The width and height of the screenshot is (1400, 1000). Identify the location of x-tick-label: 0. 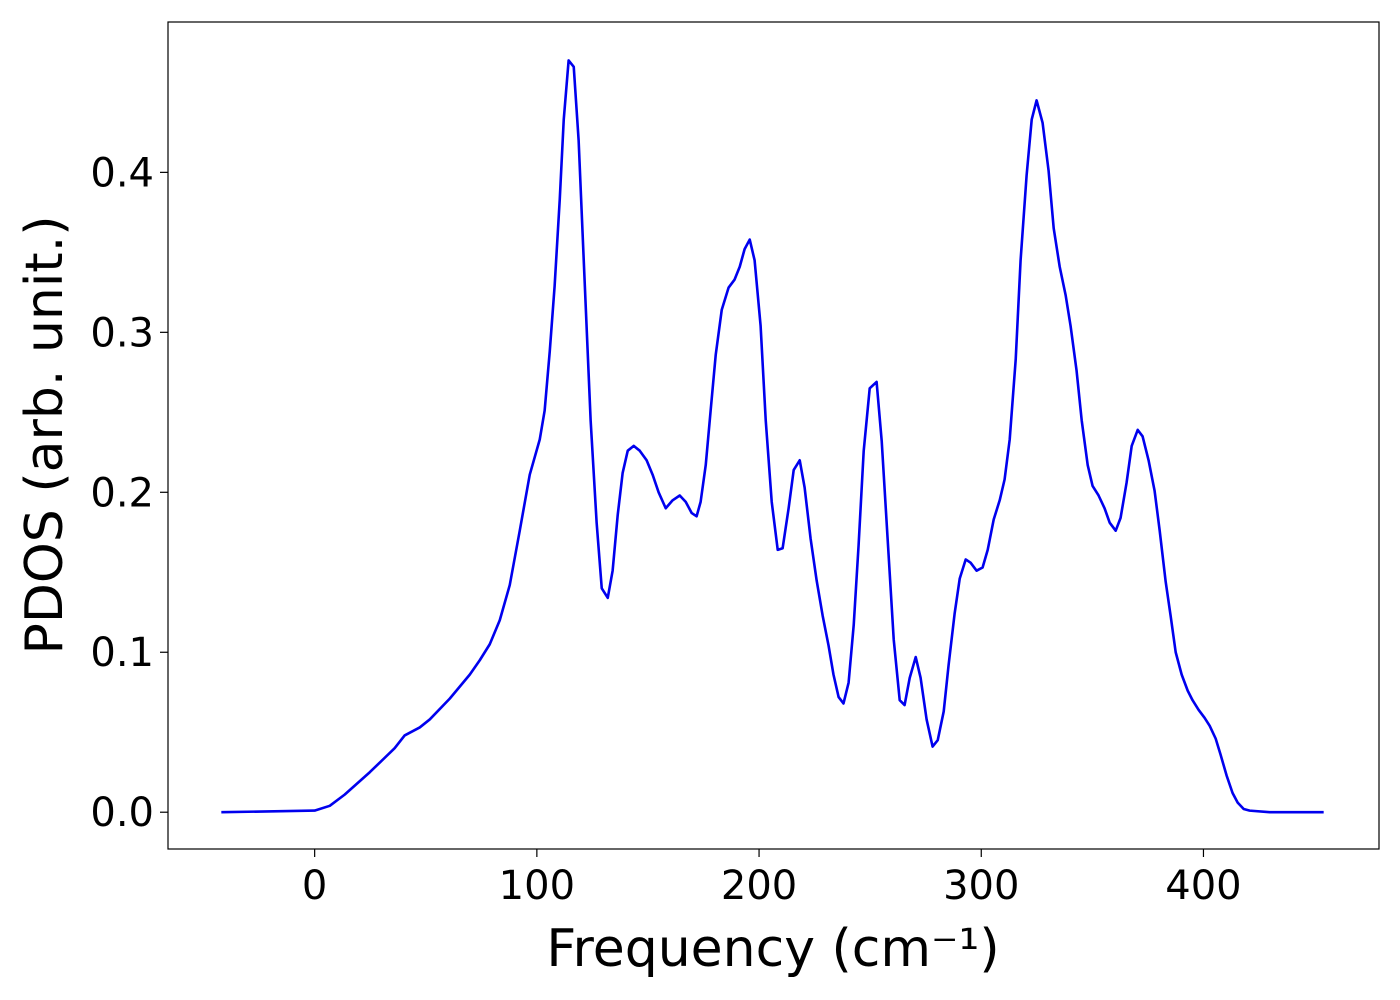
(314, 886).